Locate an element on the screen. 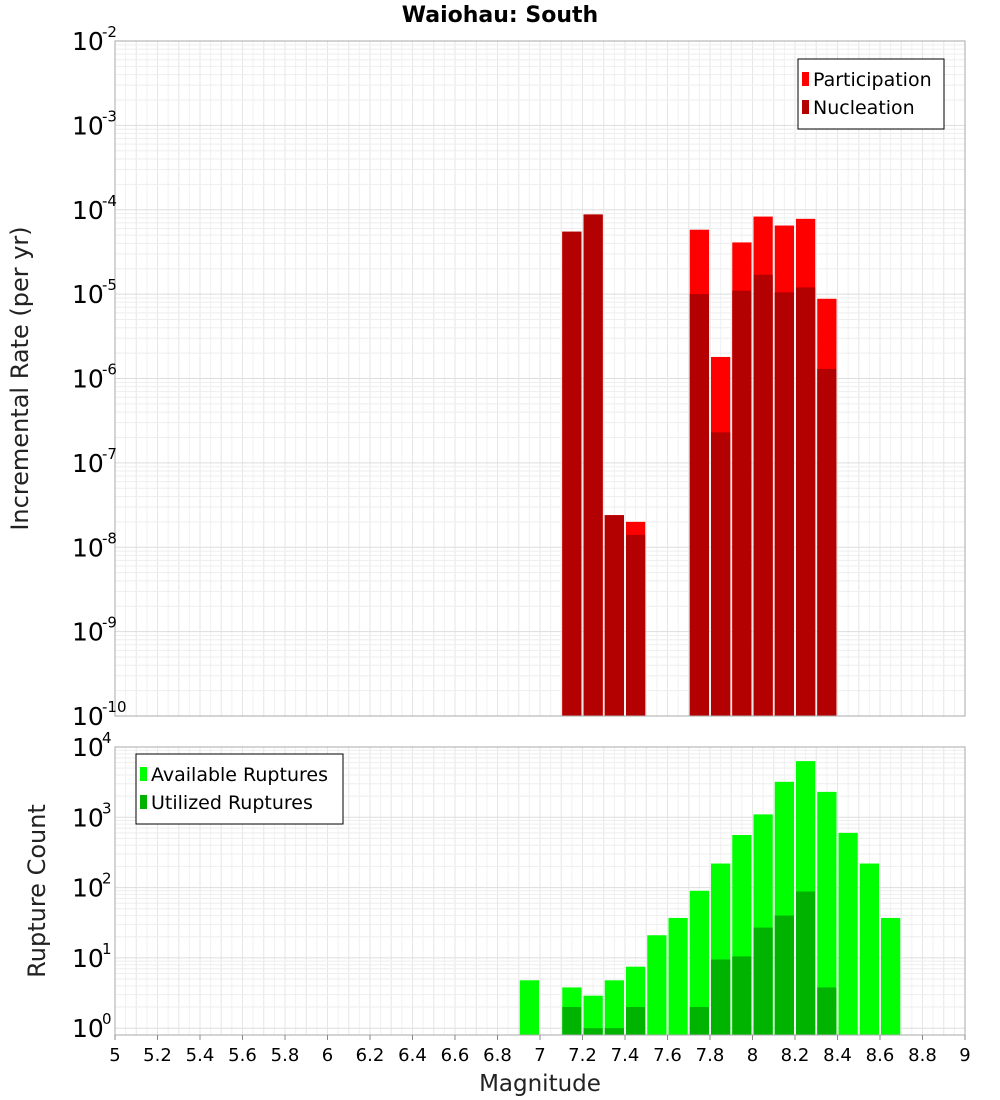 The height and width of the screenshot is (1100, 1000). y-tick-exponent: -5 is located at coordinates (109, 285).